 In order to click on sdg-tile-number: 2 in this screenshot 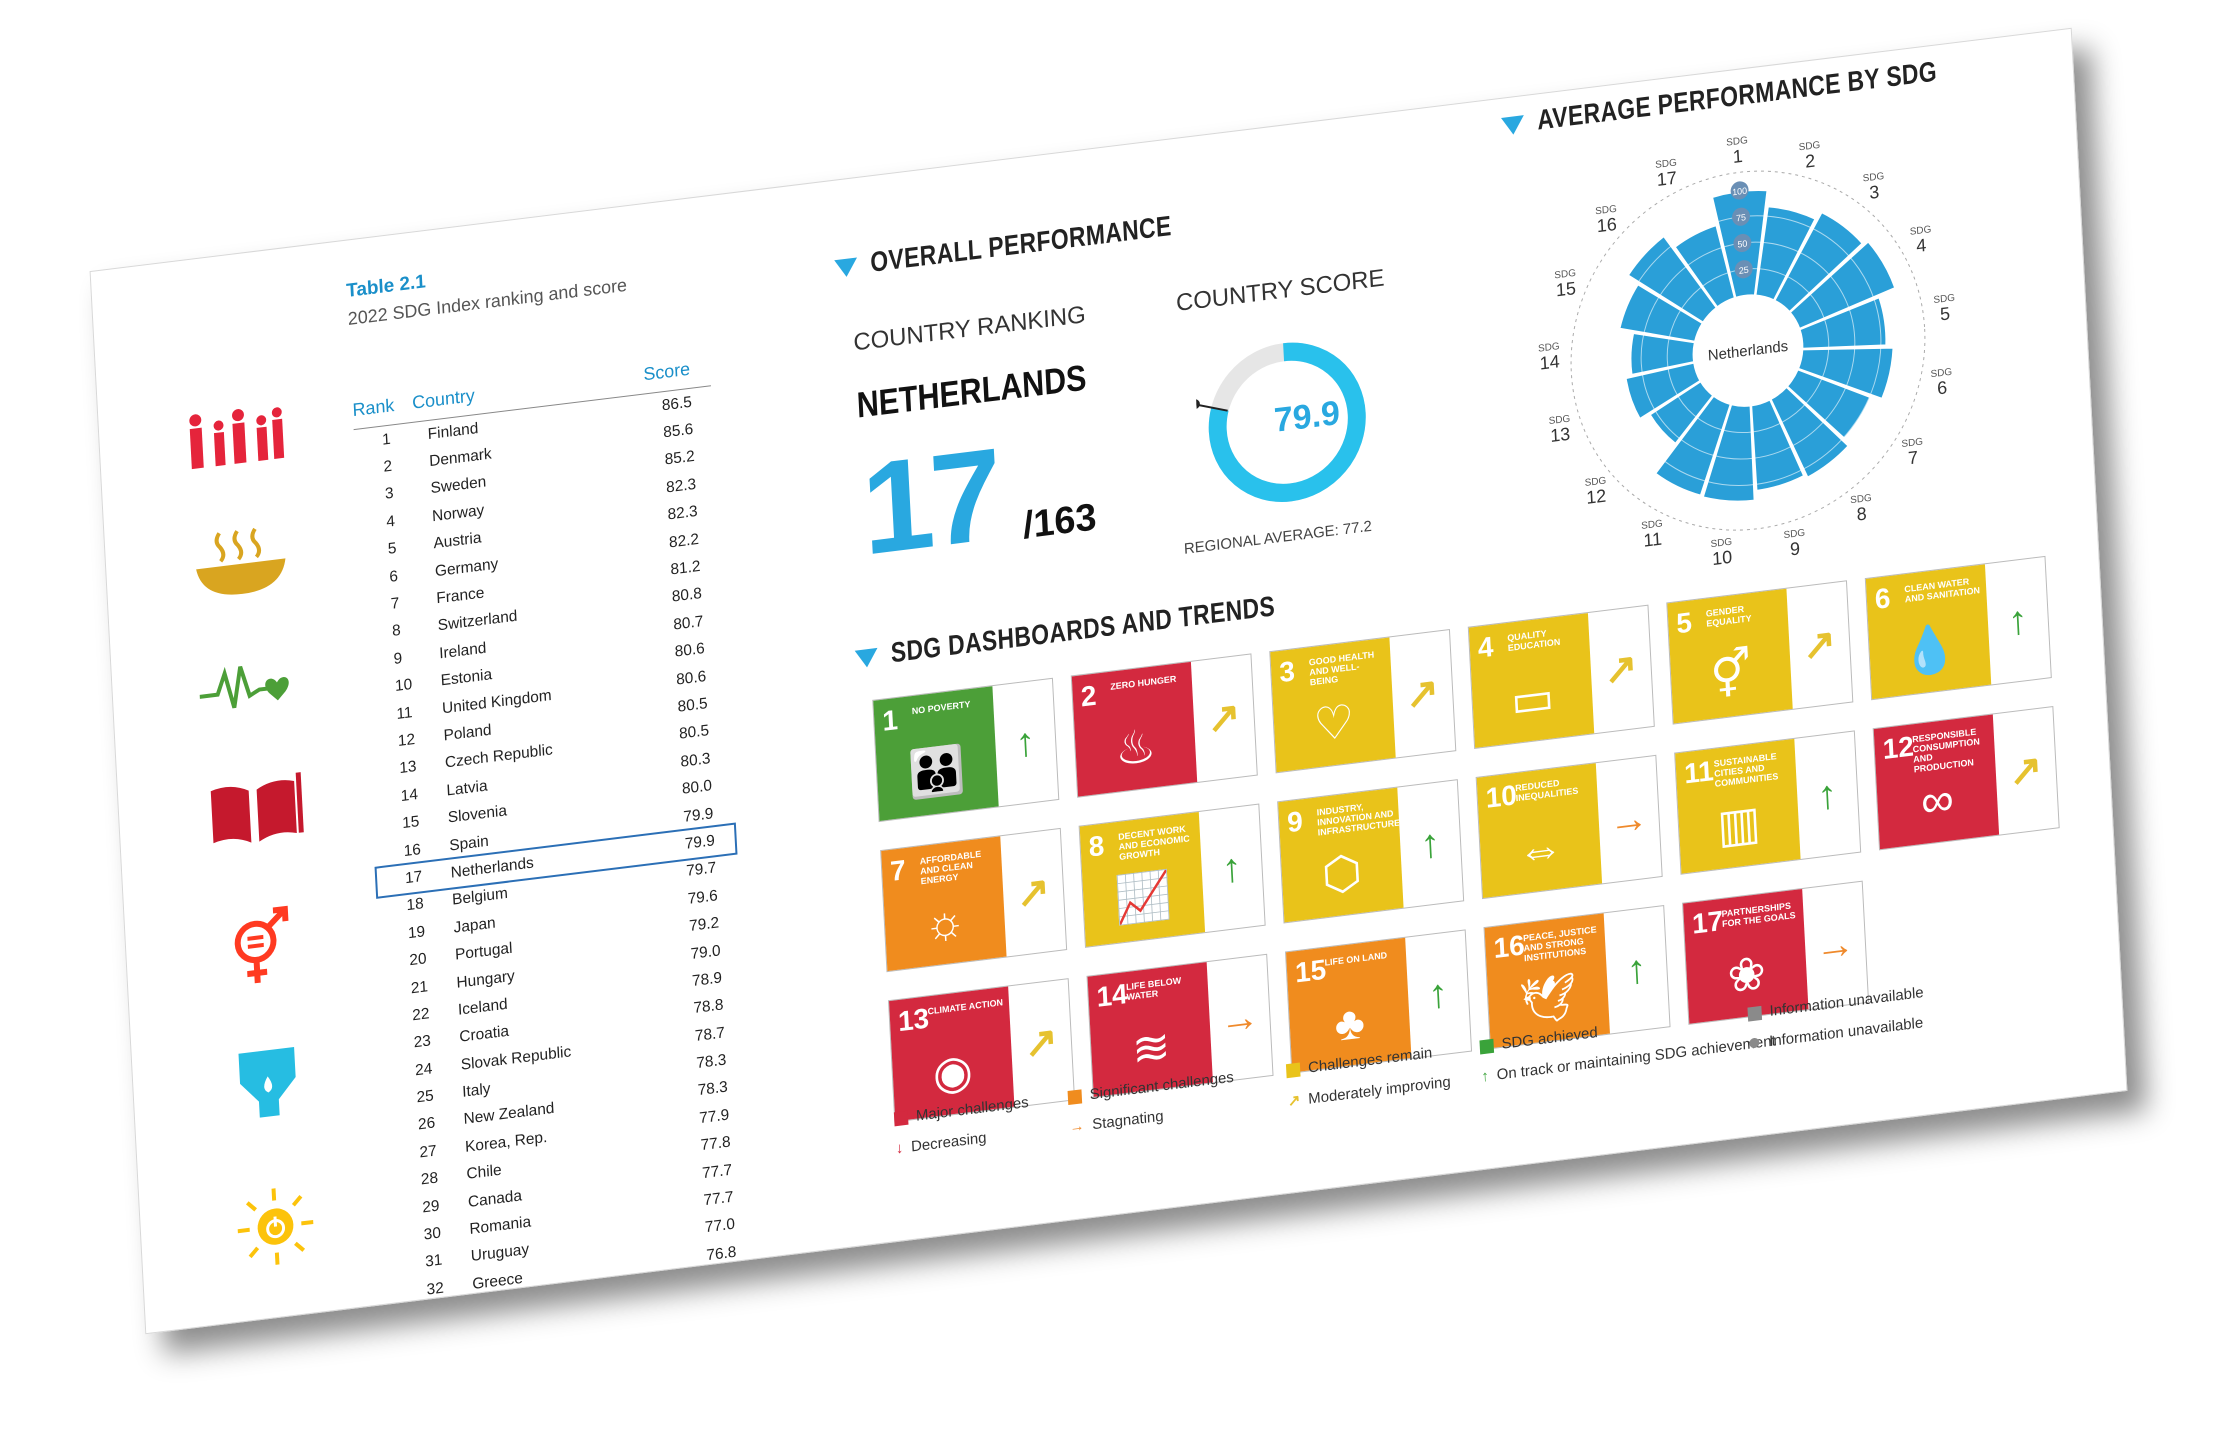, I will do `click(1089, 696)`.